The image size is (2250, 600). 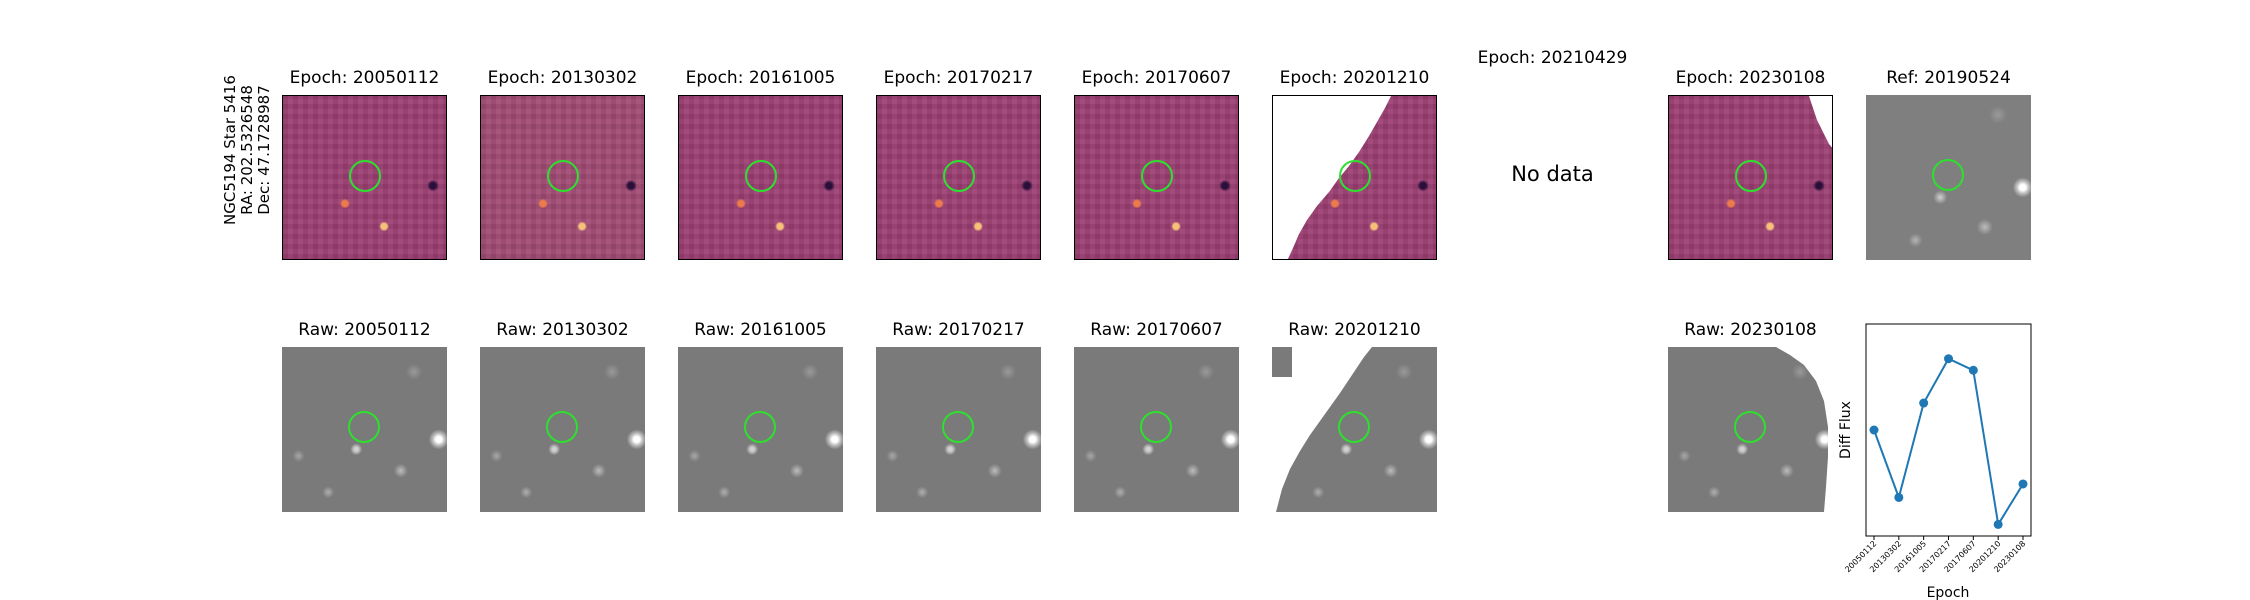 I want to click on raw-title-1: Raw: 20050112, so click(x=364, y=330).